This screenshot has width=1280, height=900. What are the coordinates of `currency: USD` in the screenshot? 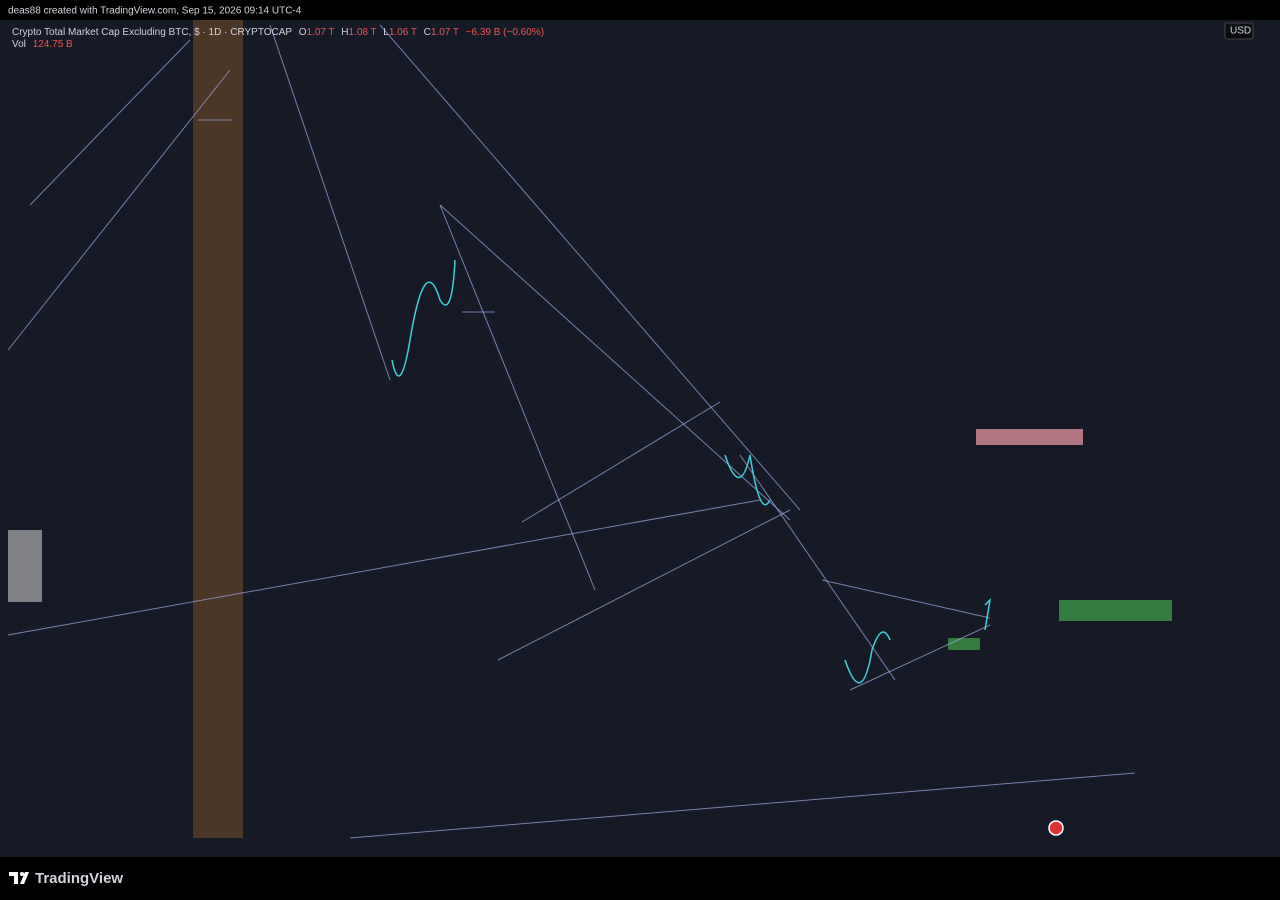 It's located at (1240, 31).